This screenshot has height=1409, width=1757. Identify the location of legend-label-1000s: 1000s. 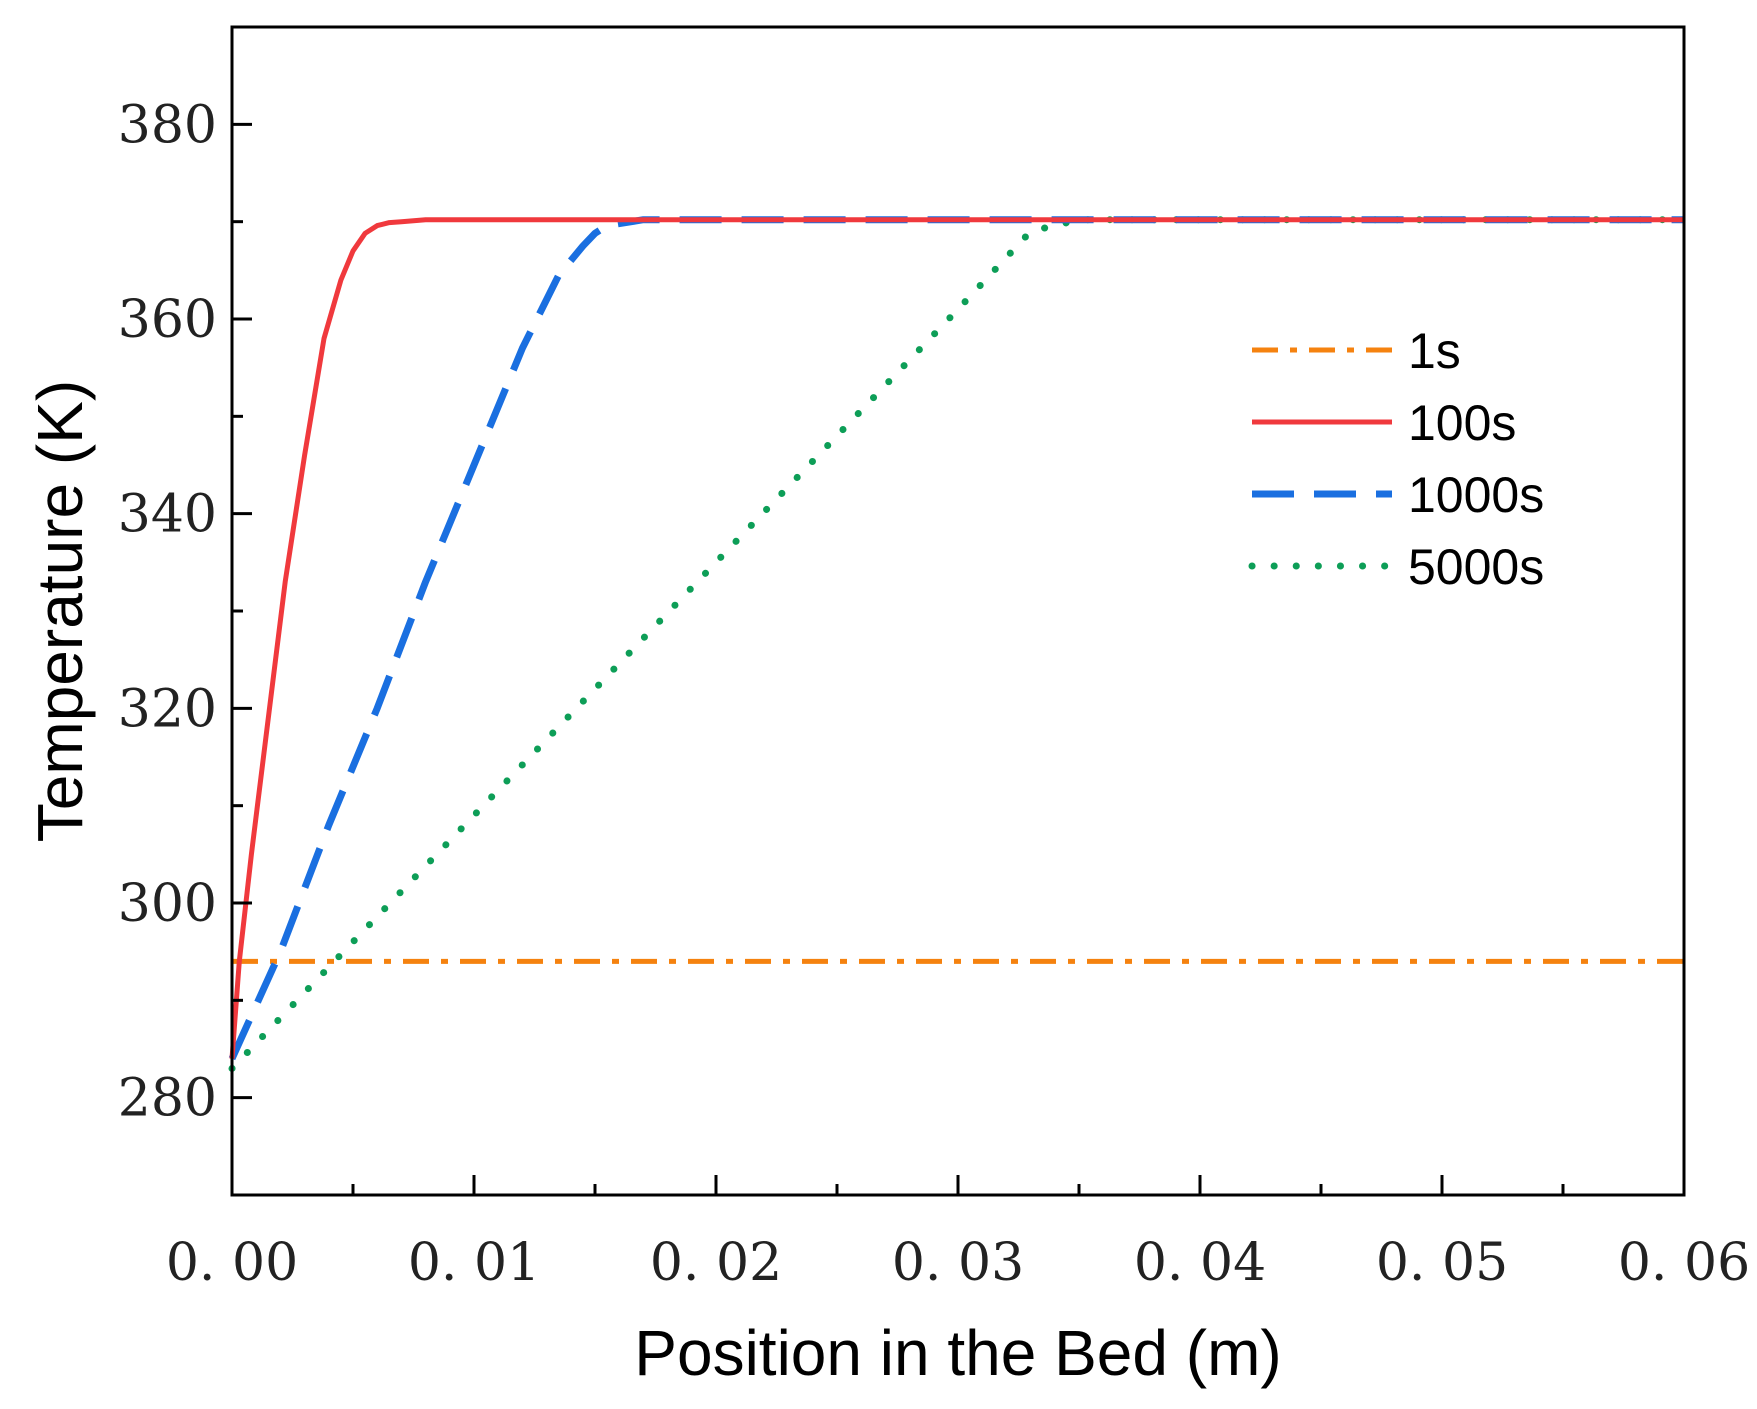
(1476, 495).